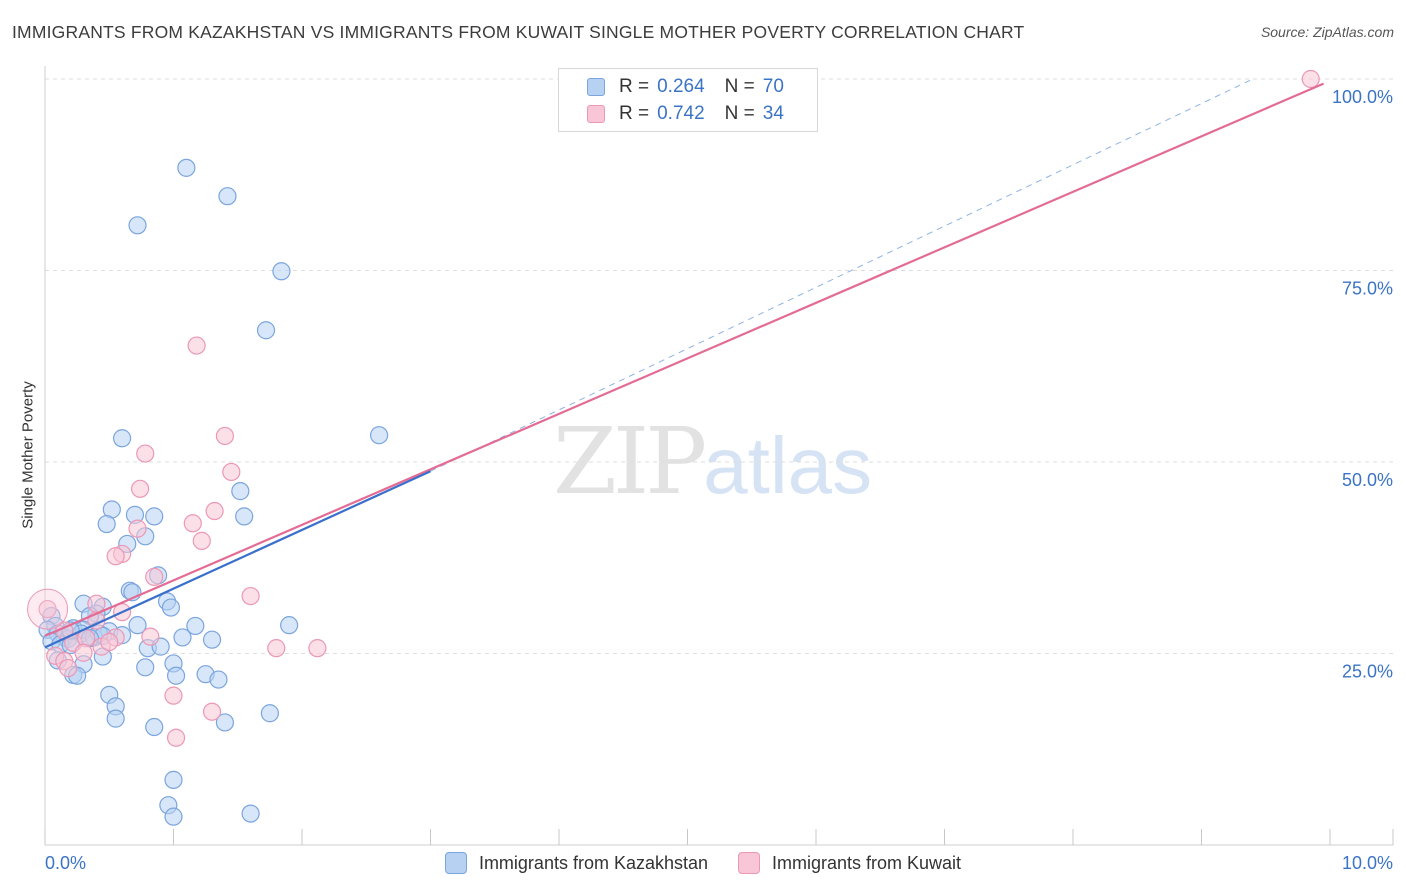  I want to click on watermark-logo: ZIPatlas, so click(712, 461).